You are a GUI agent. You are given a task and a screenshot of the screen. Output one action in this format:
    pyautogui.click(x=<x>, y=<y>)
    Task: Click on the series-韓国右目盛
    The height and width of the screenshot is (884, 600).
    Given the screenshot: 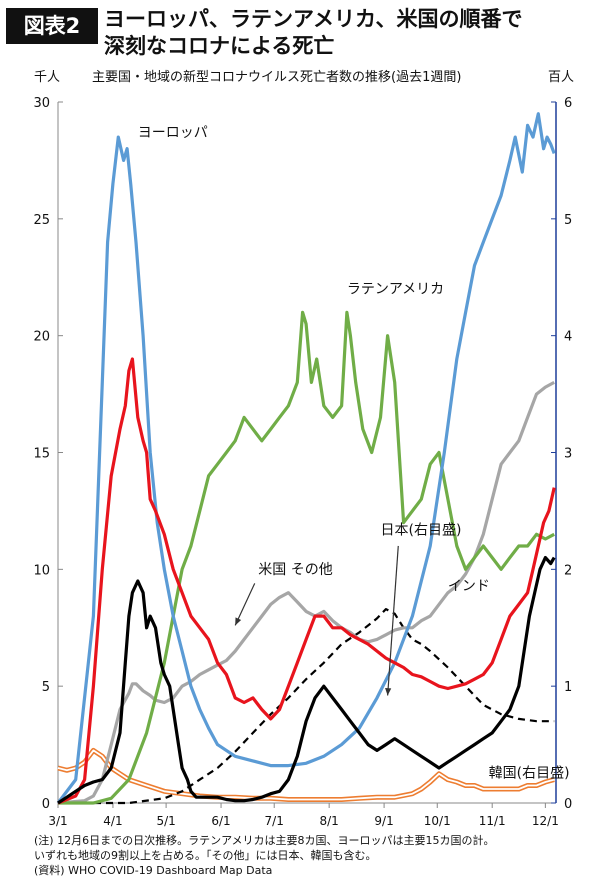 What is the action you would take?
    pyautogui.click(x=306, y=774)
    